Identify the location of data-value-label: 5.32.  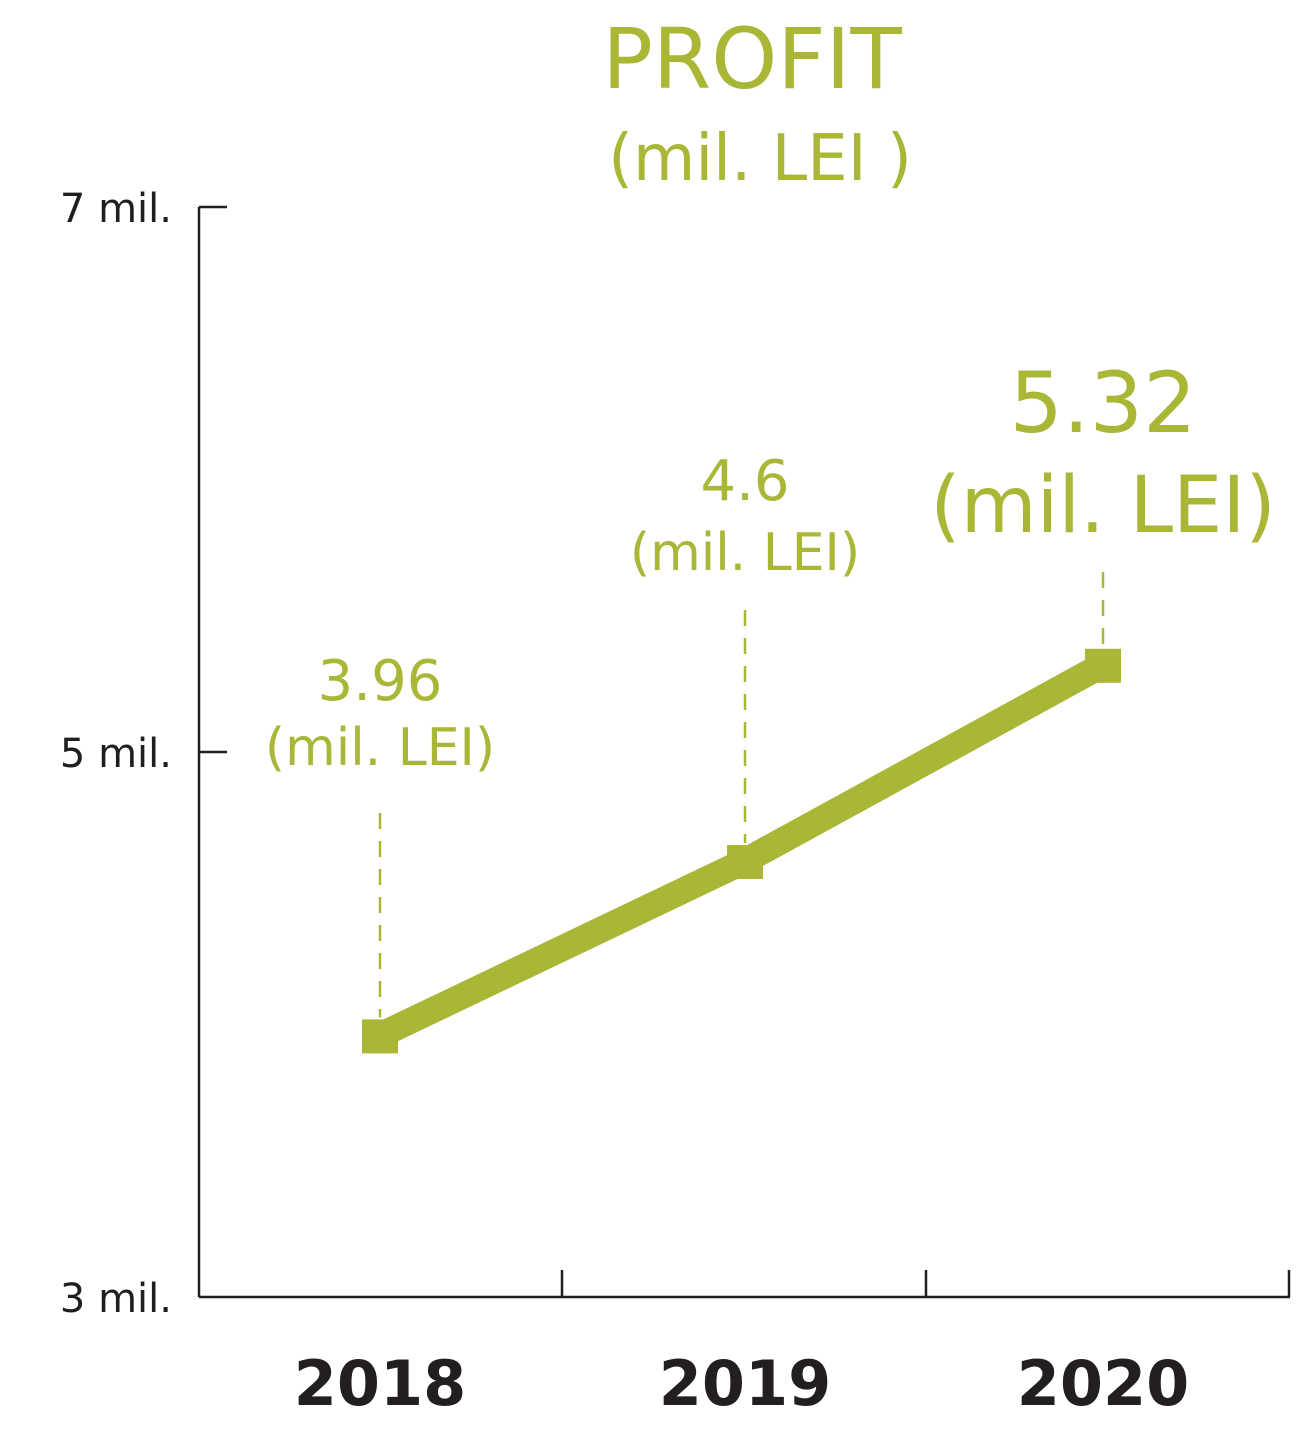
(1102, 403).